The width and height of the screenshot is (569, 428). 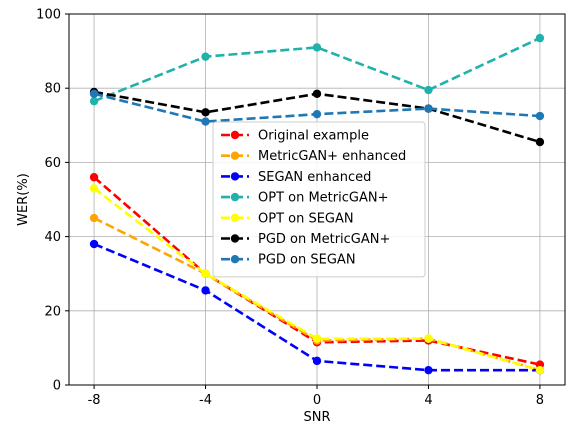 What do you see at coordinates (48, 15) in the screenshot?
I see `y-tick-label: 100` at bounding box center [48, 15].